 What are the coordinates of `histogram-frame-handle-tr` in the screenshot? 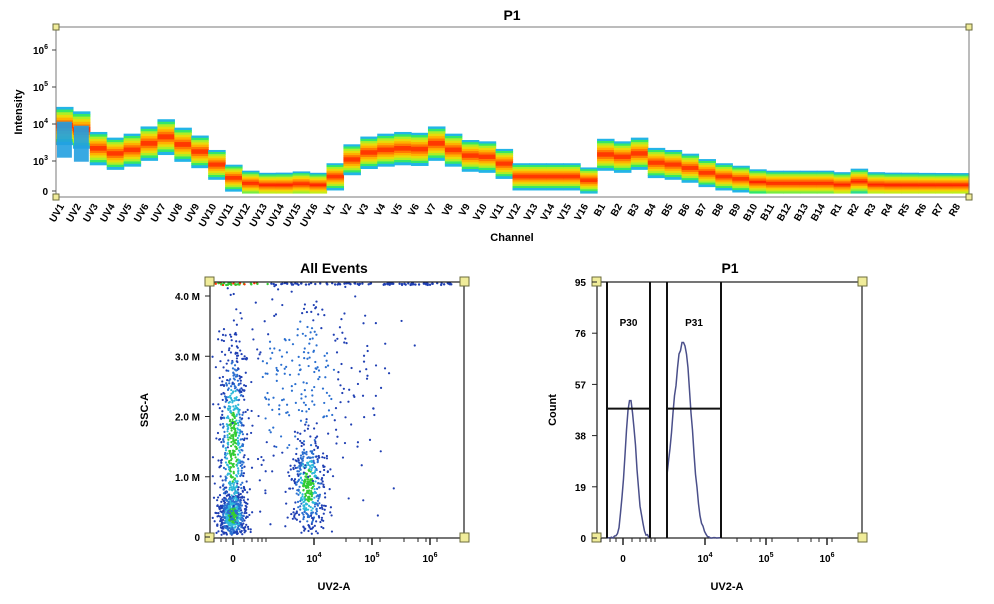 It's located at (862, 281).